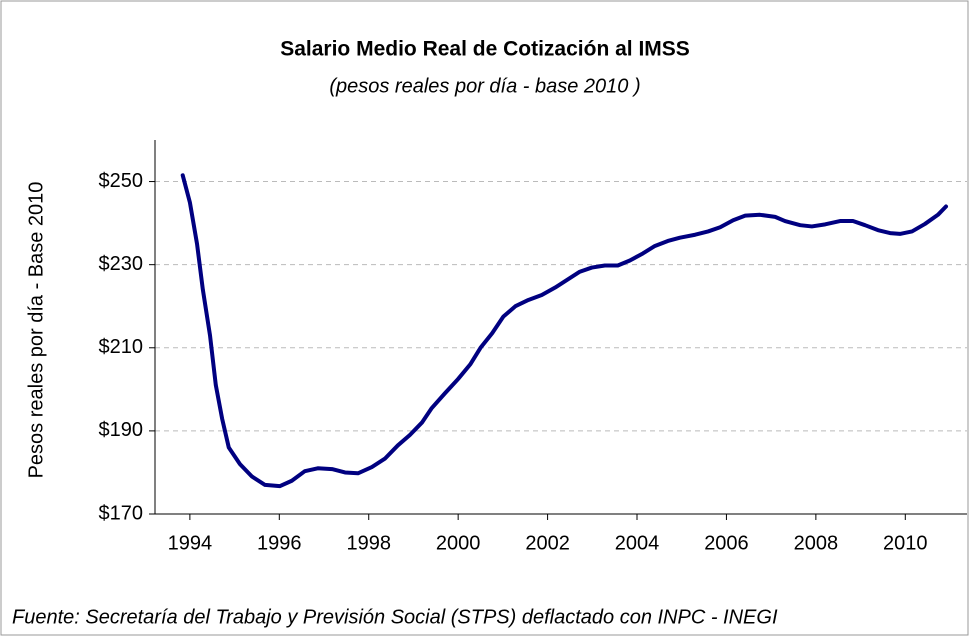  What do you see at coordinates (485, 49) in the screenshot?
I see `chart-title: Salario Medio Real de Cotización al IMSS` at bounding box center [485, 49].